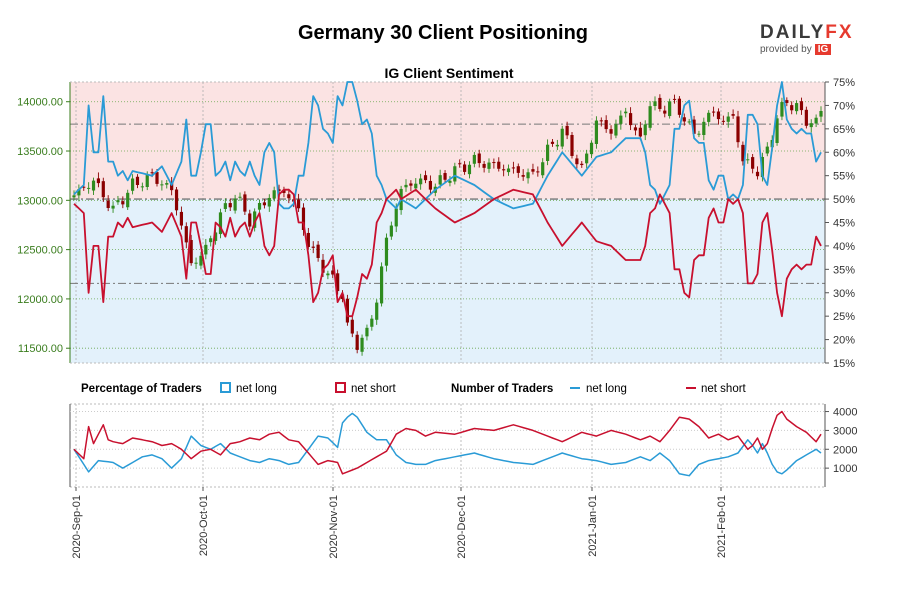 The width and height of the screenshot is (900, 600). What do you see at coordinates (334, 527) in the screenshot?
I see `x-tick-label: 2020-Nov-01` at bounding box center [334, 527].